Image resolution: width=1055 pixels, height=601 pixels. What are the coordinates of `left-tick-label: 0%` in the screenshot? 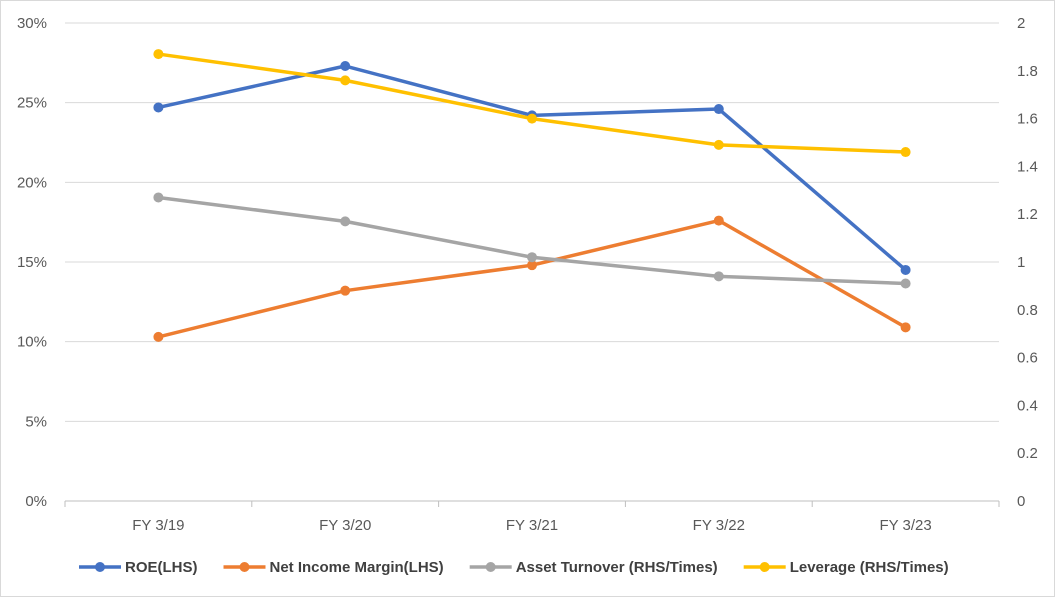 It's located at (36, 501).